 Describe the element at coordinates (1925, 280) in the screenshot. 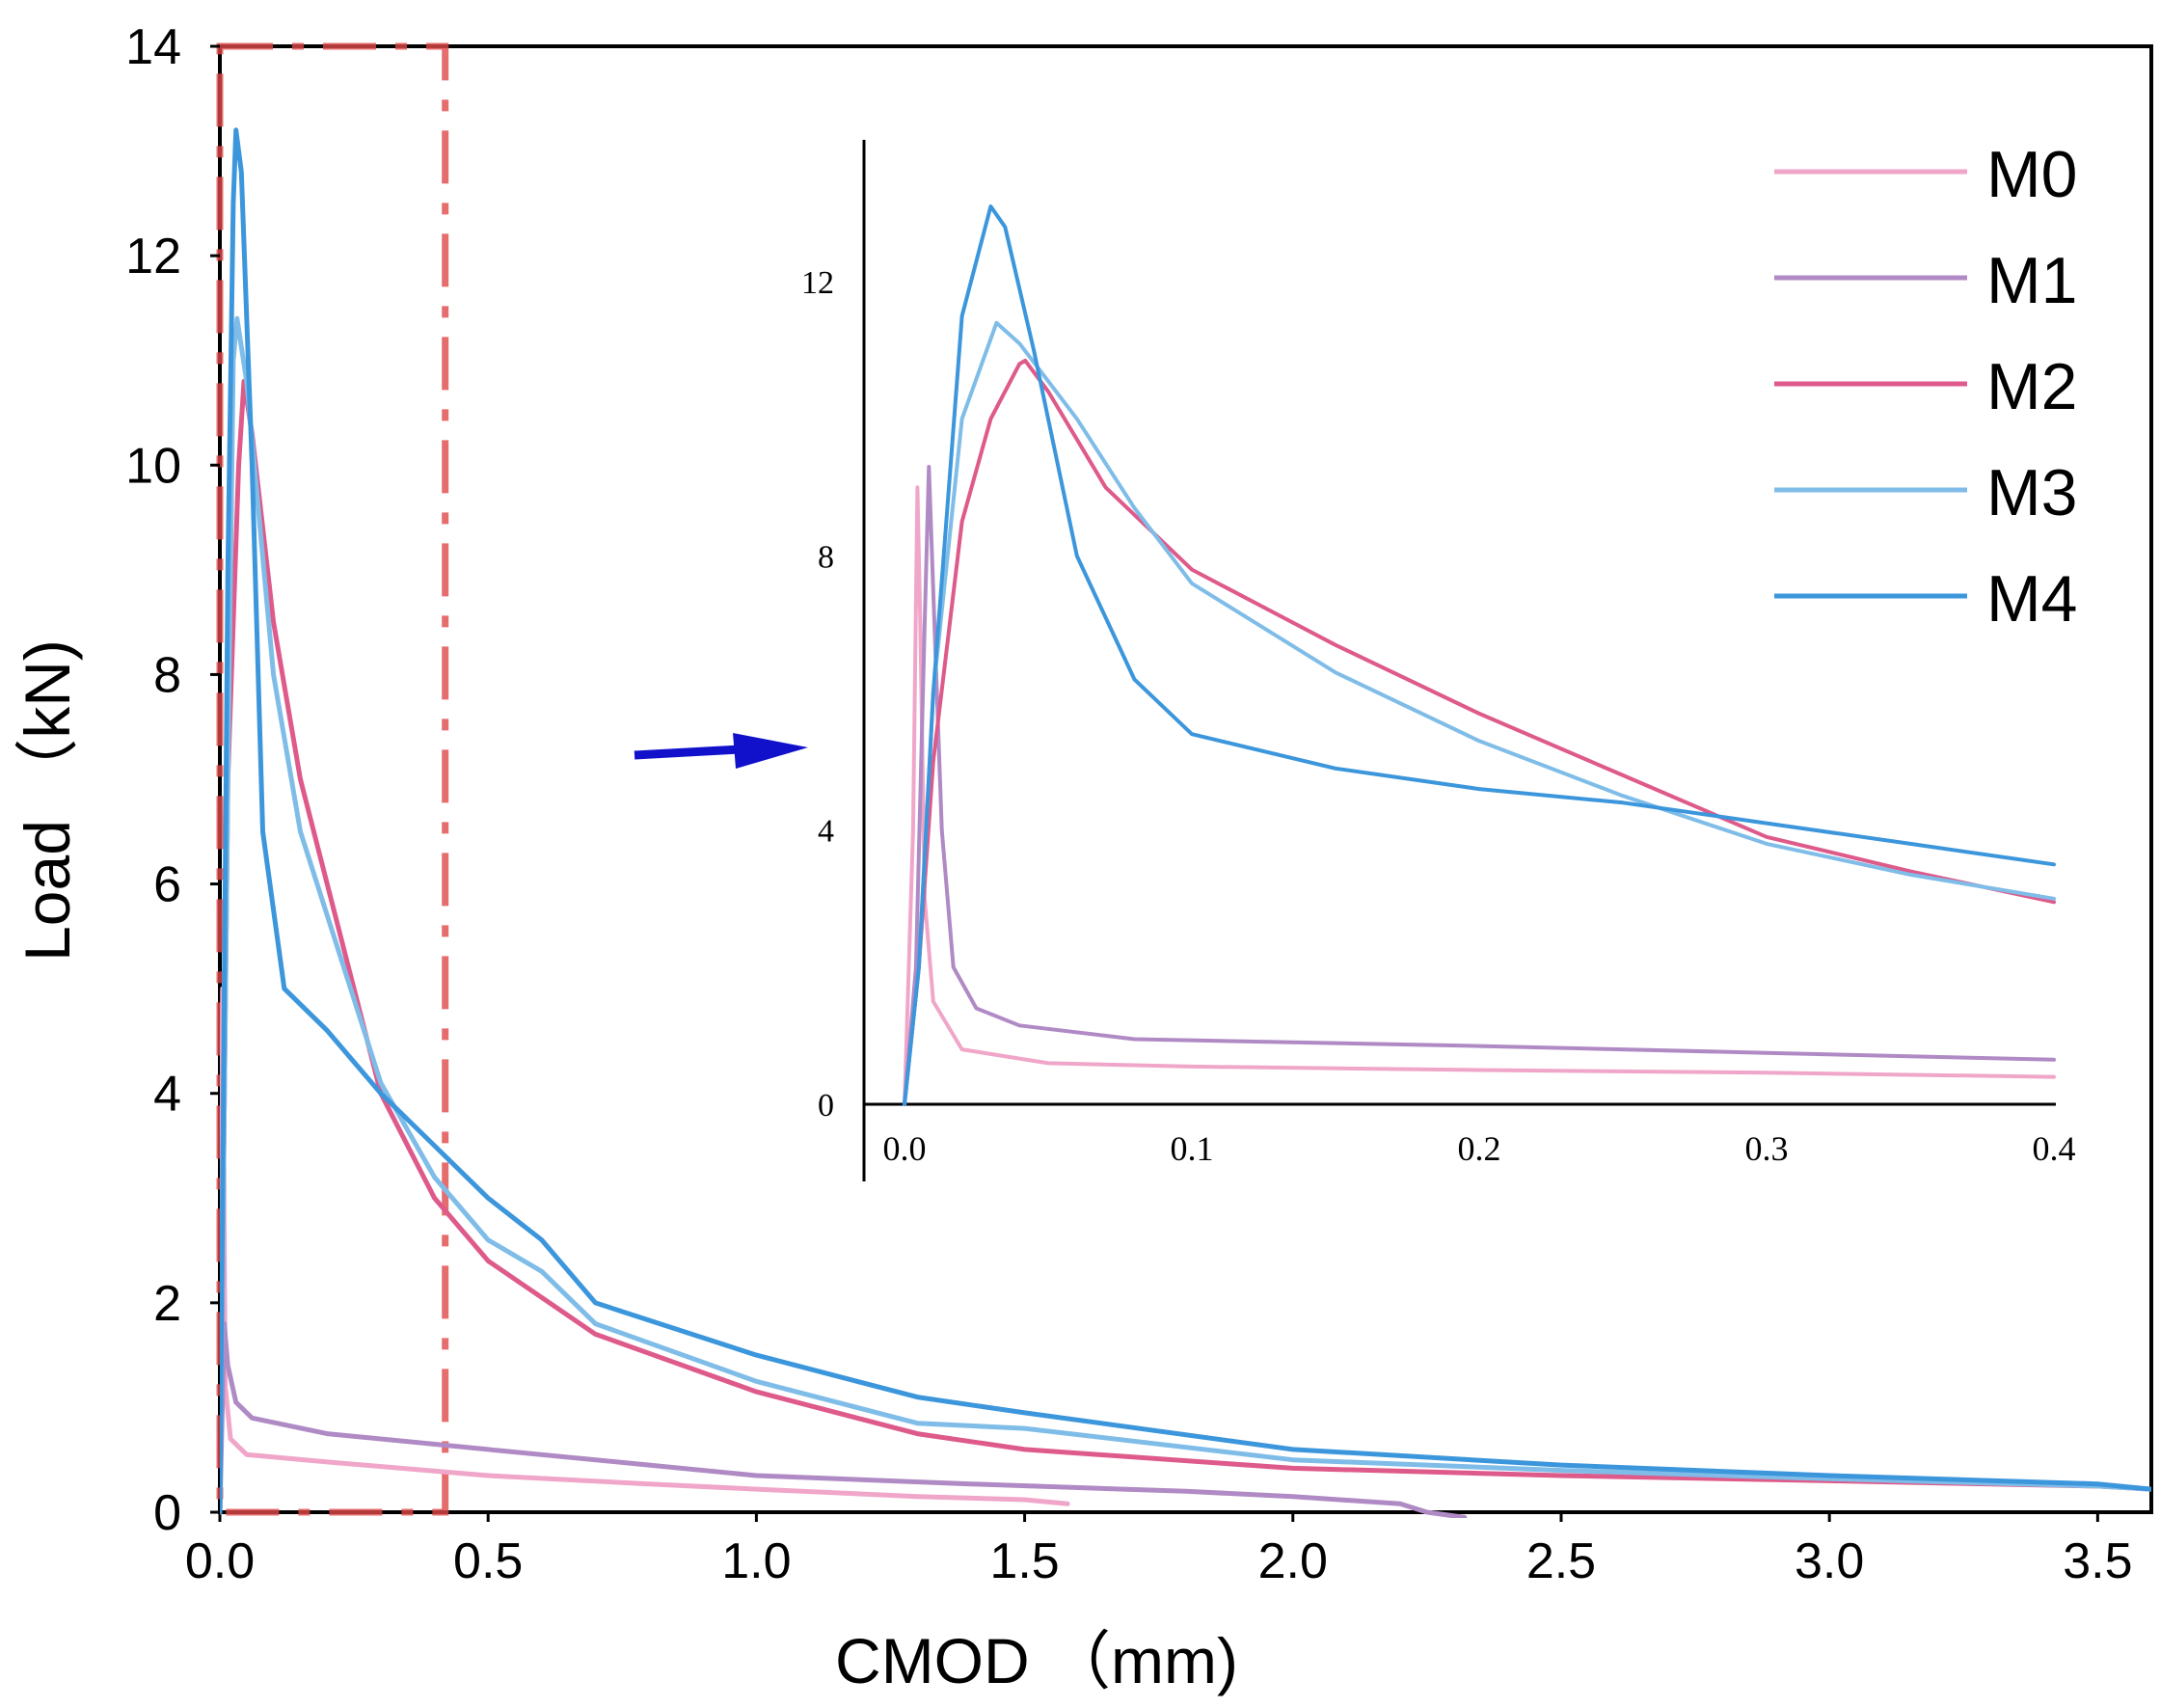

I see `legend-item-m1: M1` at that location.